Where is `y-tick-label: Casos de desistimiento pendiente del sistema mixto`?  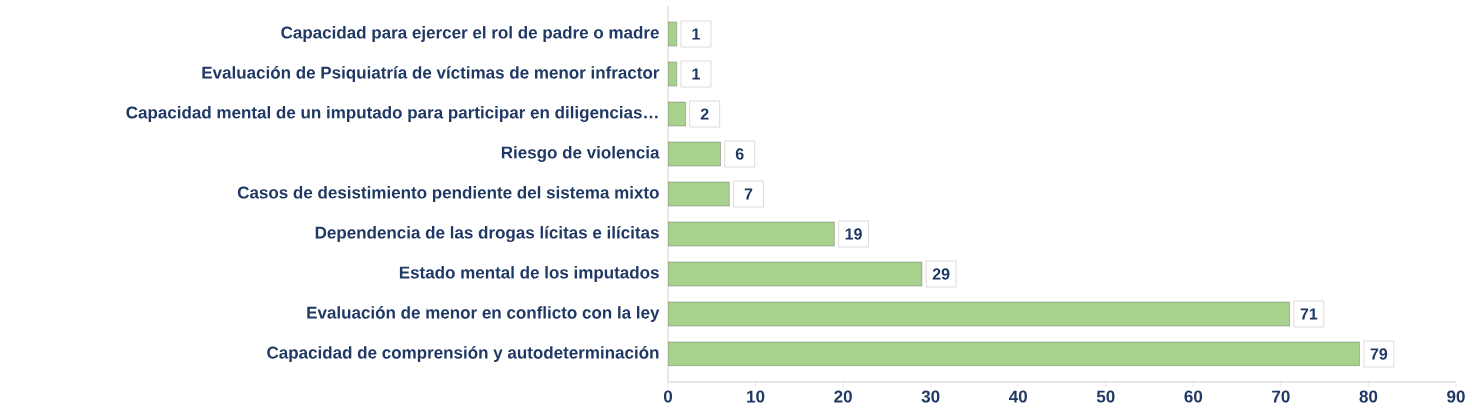 y-tick-label: Casos de desistimiento pendiente del sistema mixto is located at coordinates (448, 194).